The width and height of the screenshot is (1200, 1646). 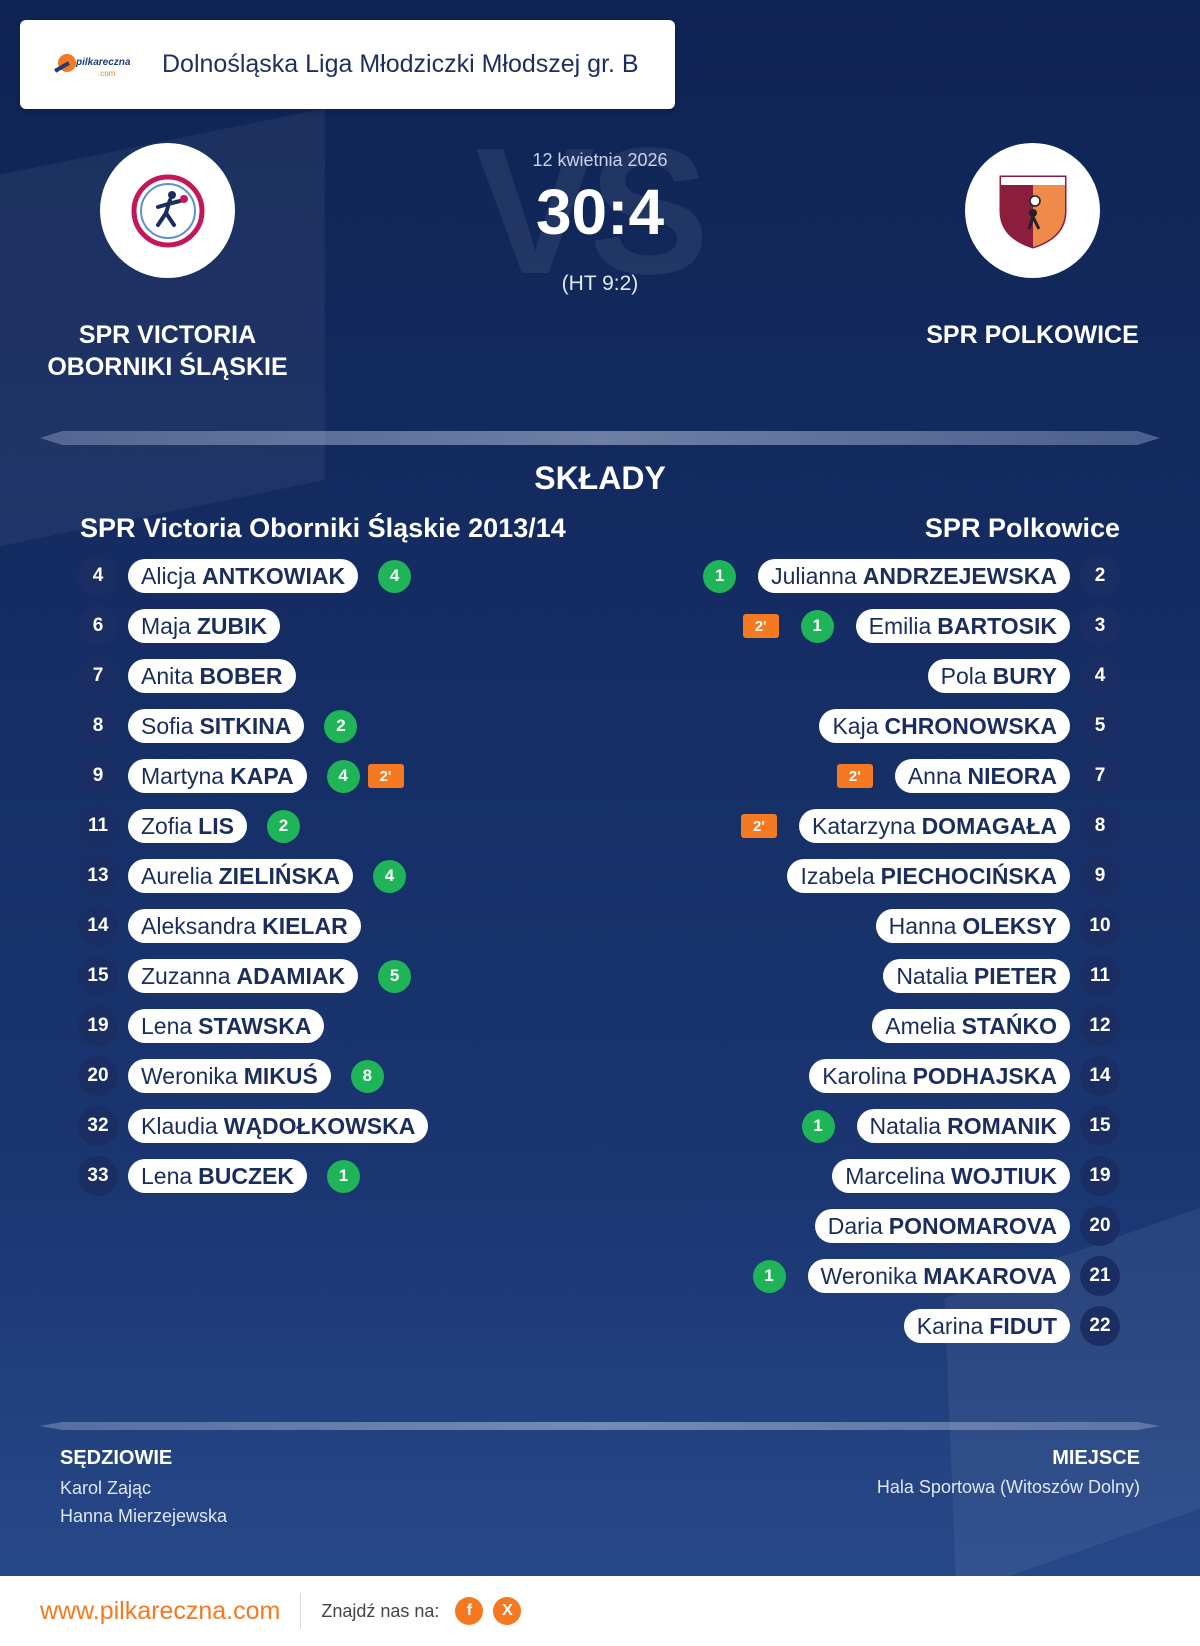 What do you see at coordinates (864, 825) in the screenshot?
I see `player-first-name: Katarzyna` at bounding box center [864, 825].